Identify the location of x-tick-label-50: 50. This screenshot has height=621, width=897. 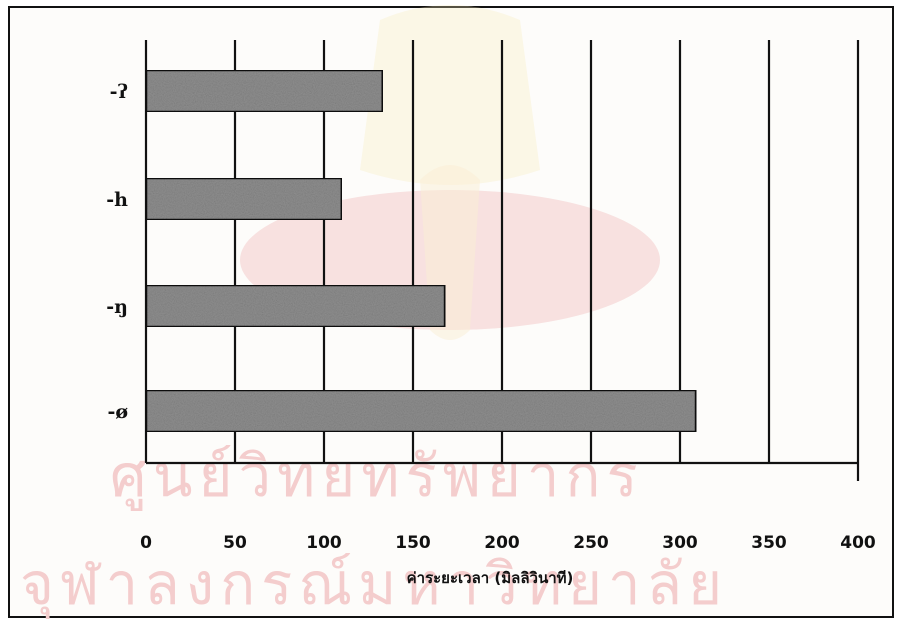
(235, 543).